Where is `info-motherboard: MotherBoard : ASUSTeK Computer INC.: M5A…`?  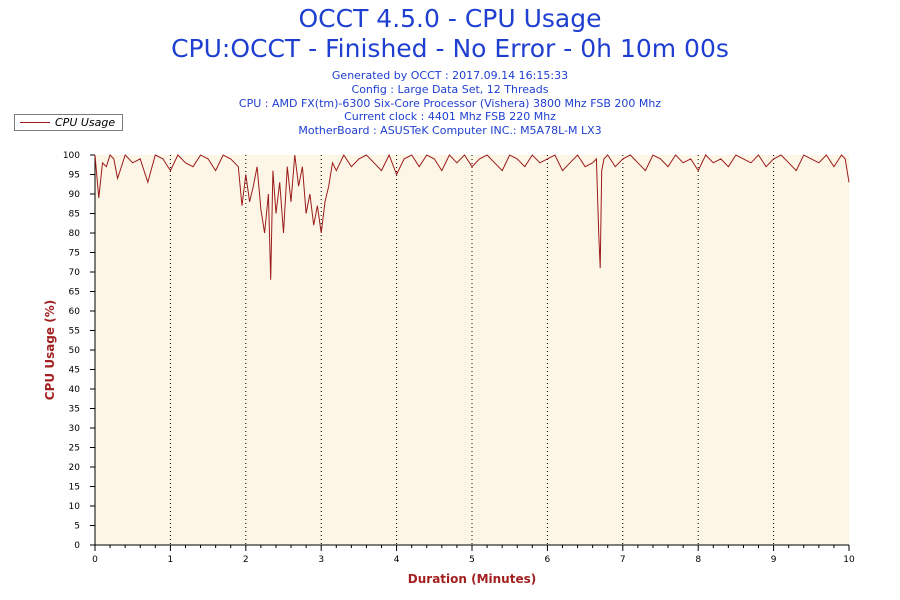 info-motherboard: MotherBoard : ASUSTeK Computer INC.: M5A… is located at coordinates (450, 131).